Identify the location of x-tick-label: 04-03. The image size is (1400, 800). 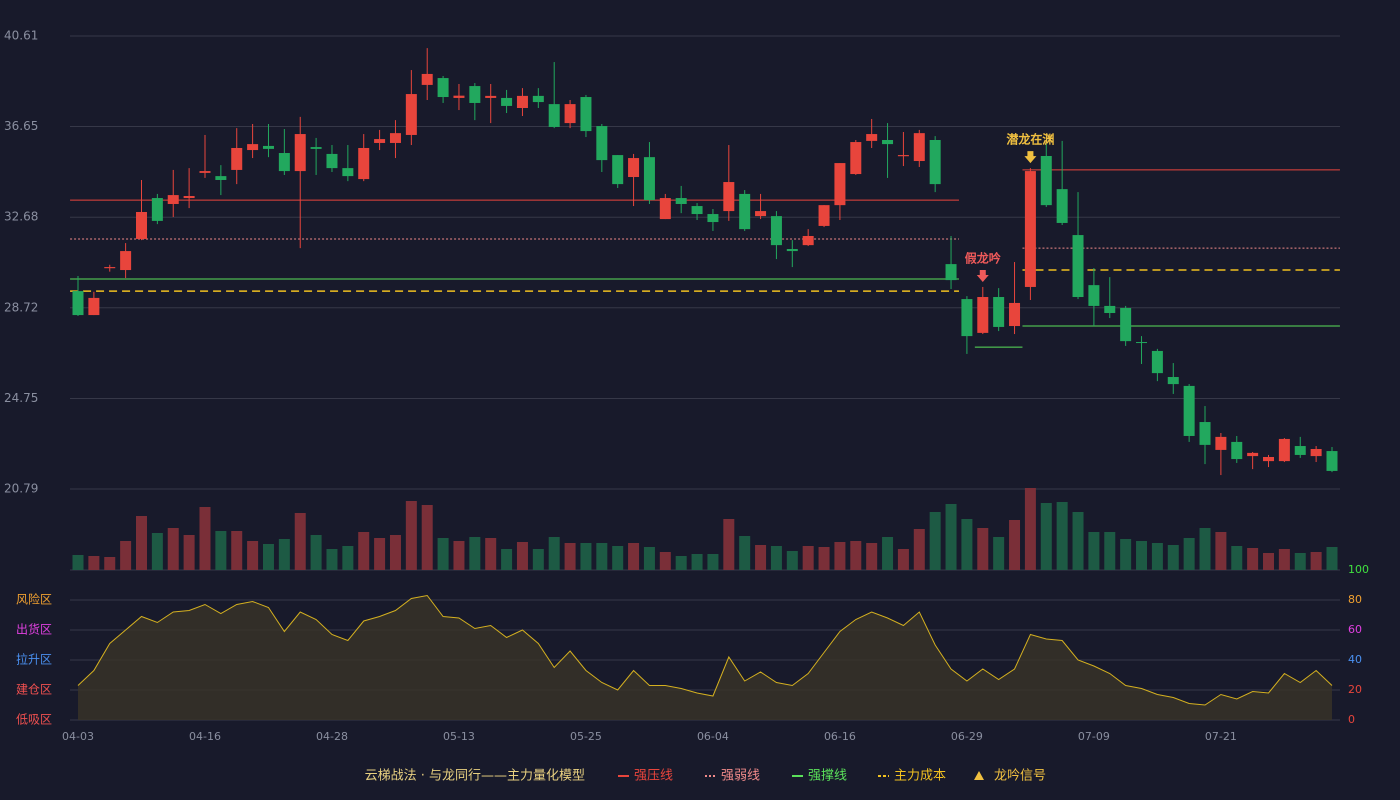
(78, 736).